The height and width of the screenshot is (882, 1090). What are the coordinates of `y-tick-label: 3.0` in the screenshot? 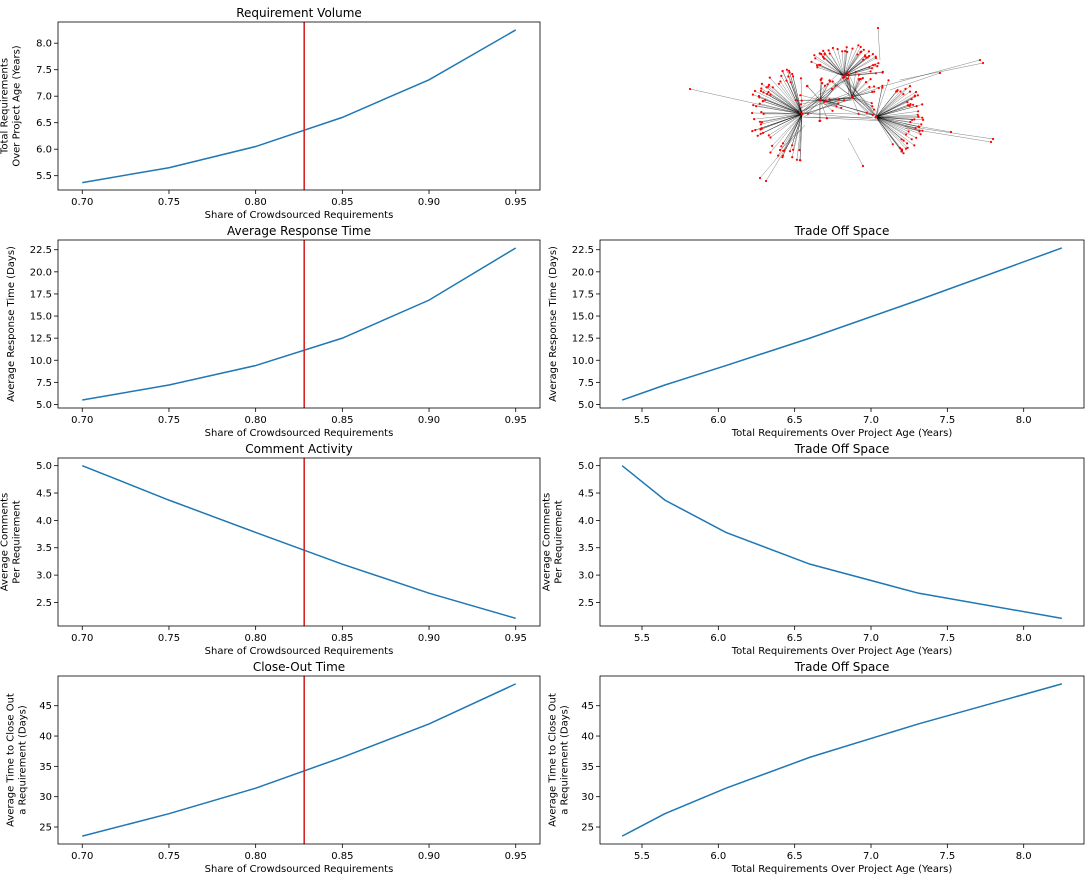 It's located at (44, 576).